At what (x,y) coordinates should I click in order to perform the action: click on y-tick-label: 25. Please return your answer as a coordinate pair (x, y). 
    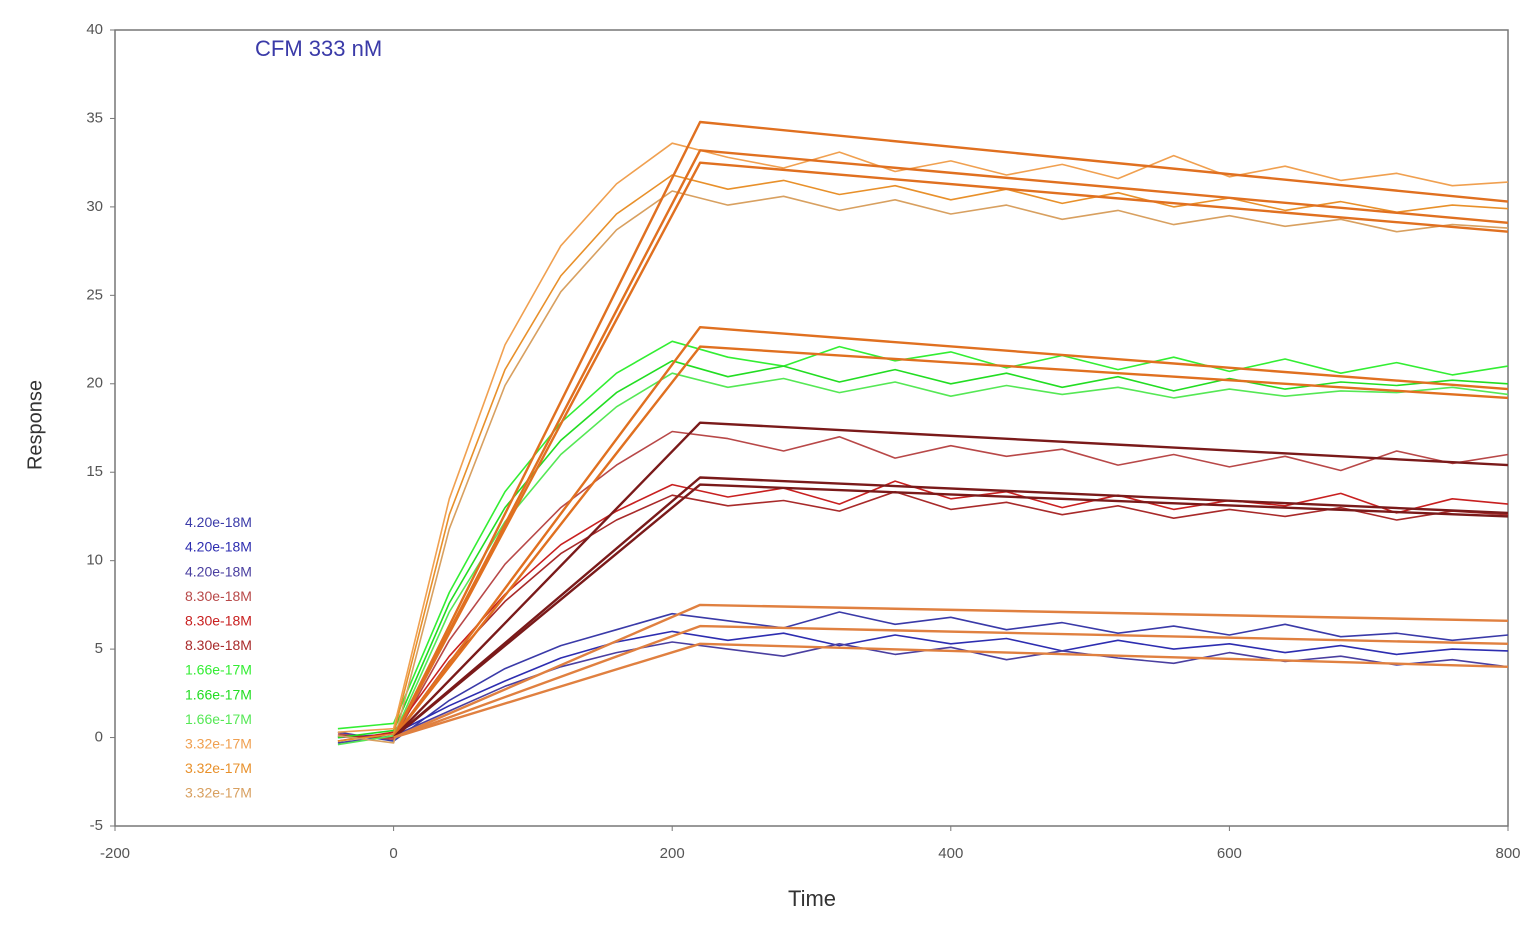
    Looking at the image, I should click on (94, 294).